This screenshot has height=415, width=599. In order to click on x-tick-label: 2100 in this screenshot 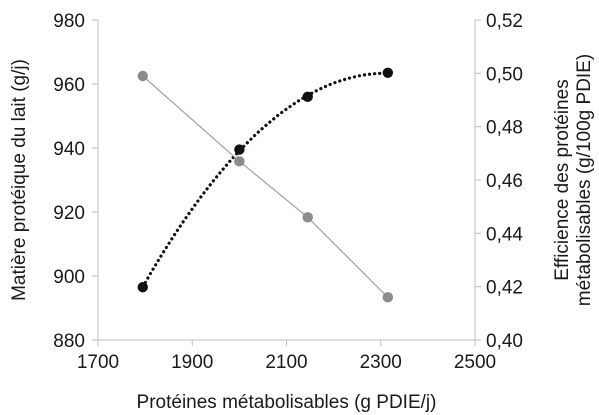, I will do `click(286, 362)`.